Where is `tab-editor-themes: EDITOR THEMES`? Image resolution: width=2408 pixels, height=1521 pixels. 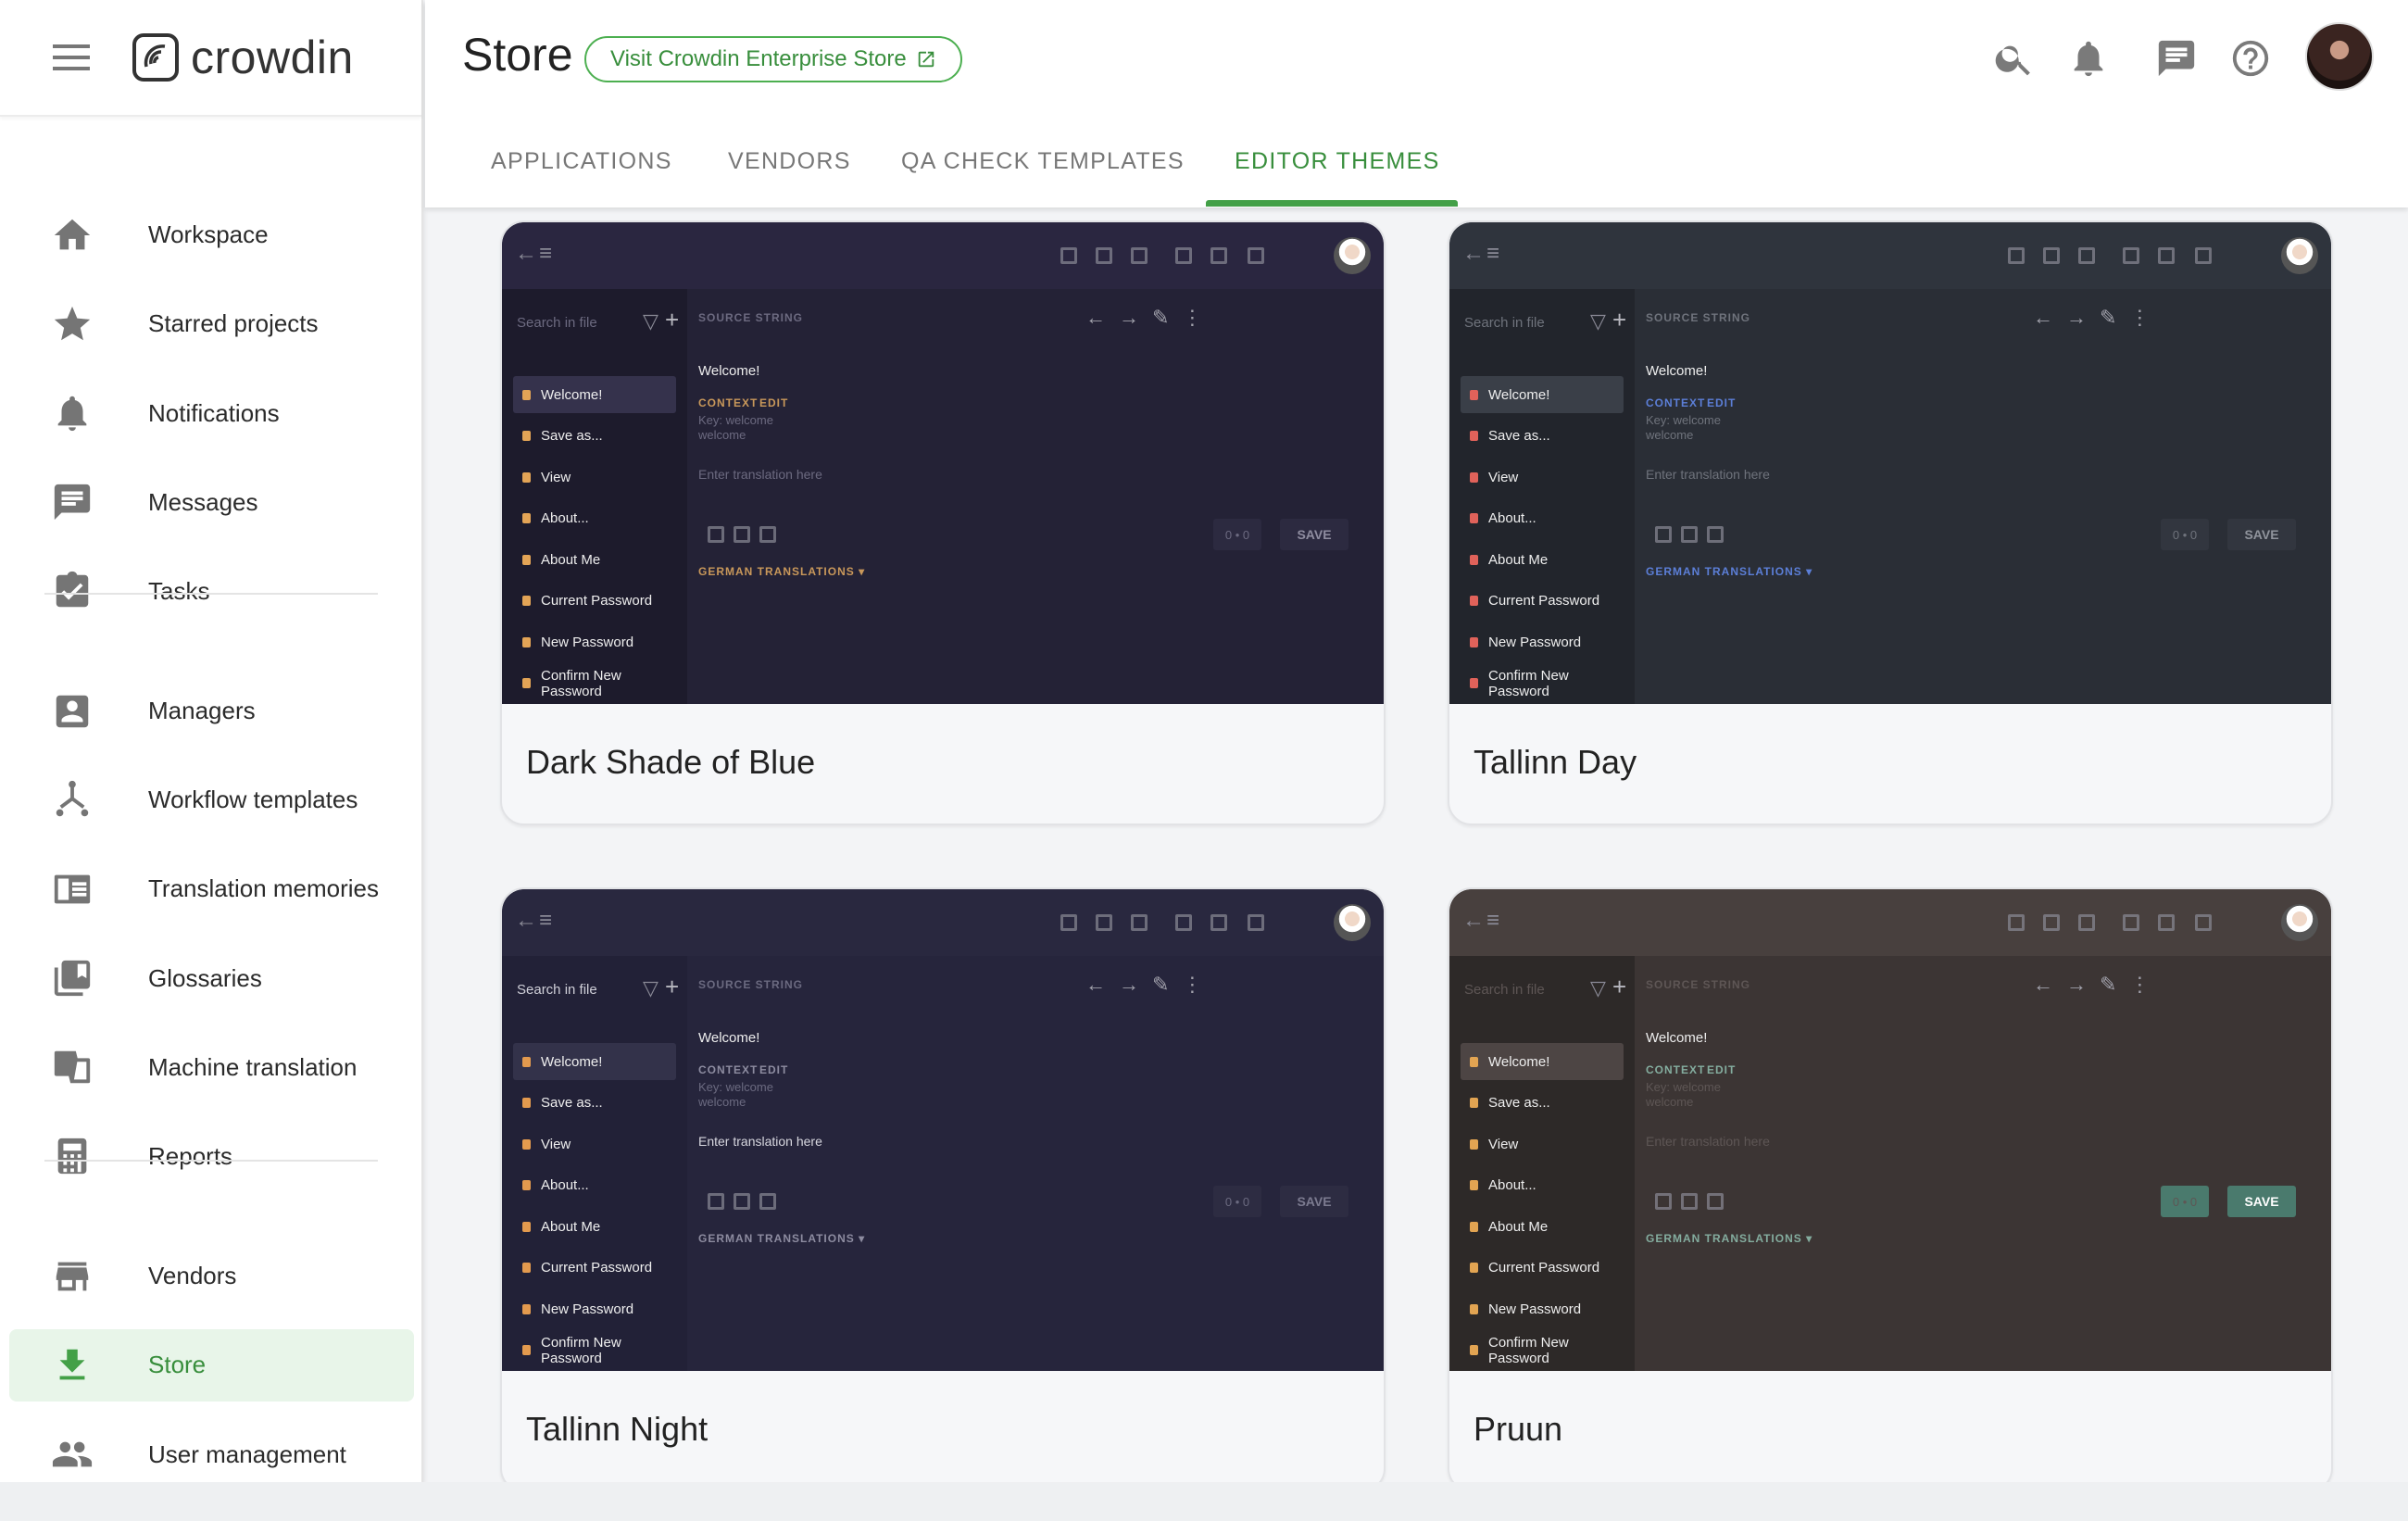 tab-editor-themes: EDITOR THEMES is located at coordinates (1337, 161).